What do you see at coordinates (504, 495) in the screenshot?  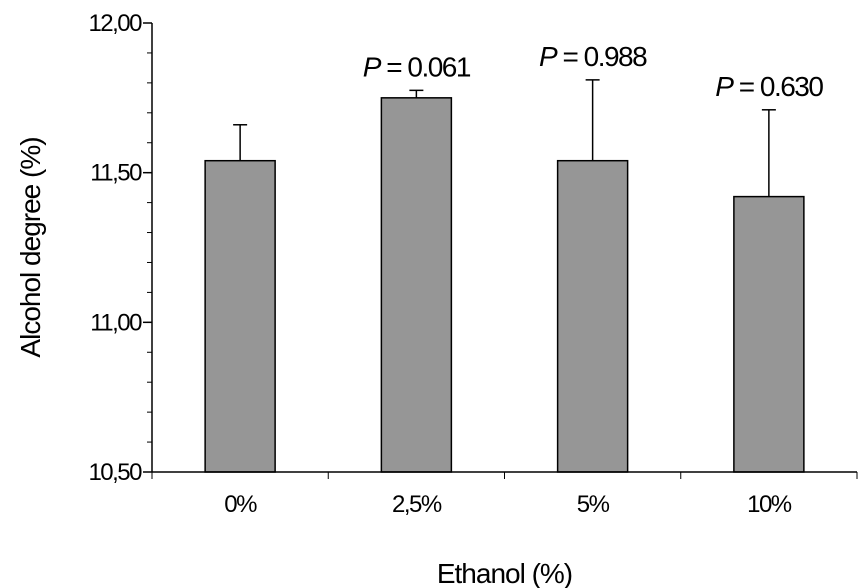 I see `x-ticks-layer: 0% 2,5% 5% 10%` at bounding box center [504, 495].